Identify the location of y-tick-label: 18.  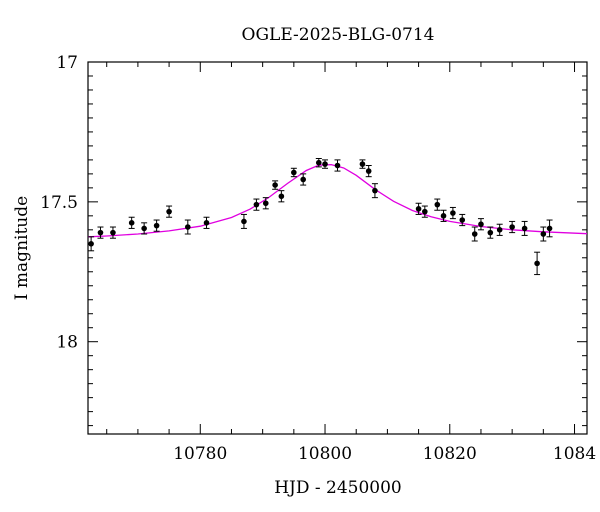
(67, 343).